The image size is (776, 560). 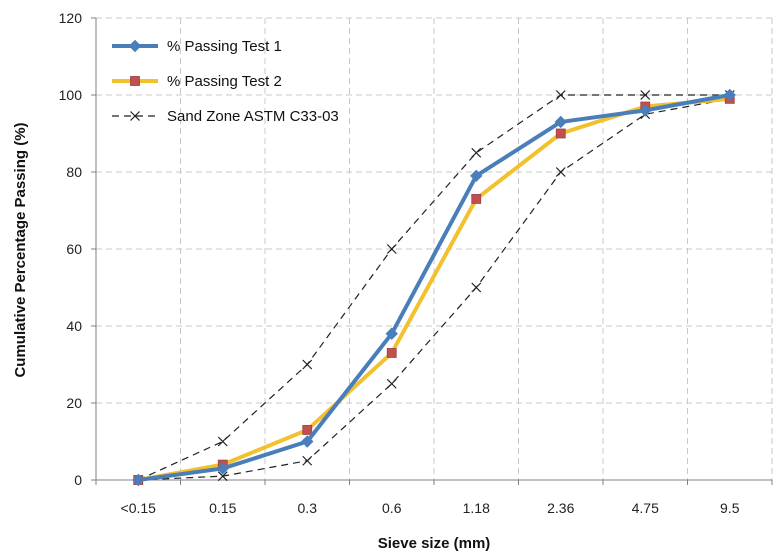 What do you see at coordinates (222, 508) in the screenshot?
I see `x-tick-label: 0.15` at bounding box center [222, 508].